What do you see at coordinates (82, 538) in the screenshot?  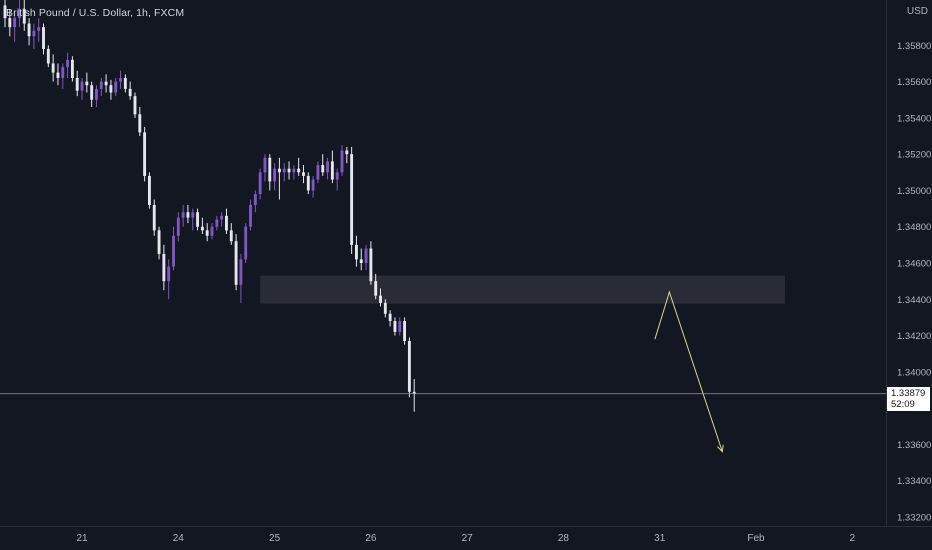 I see `time-tick-label: 21` at bounding box center [82, 538].